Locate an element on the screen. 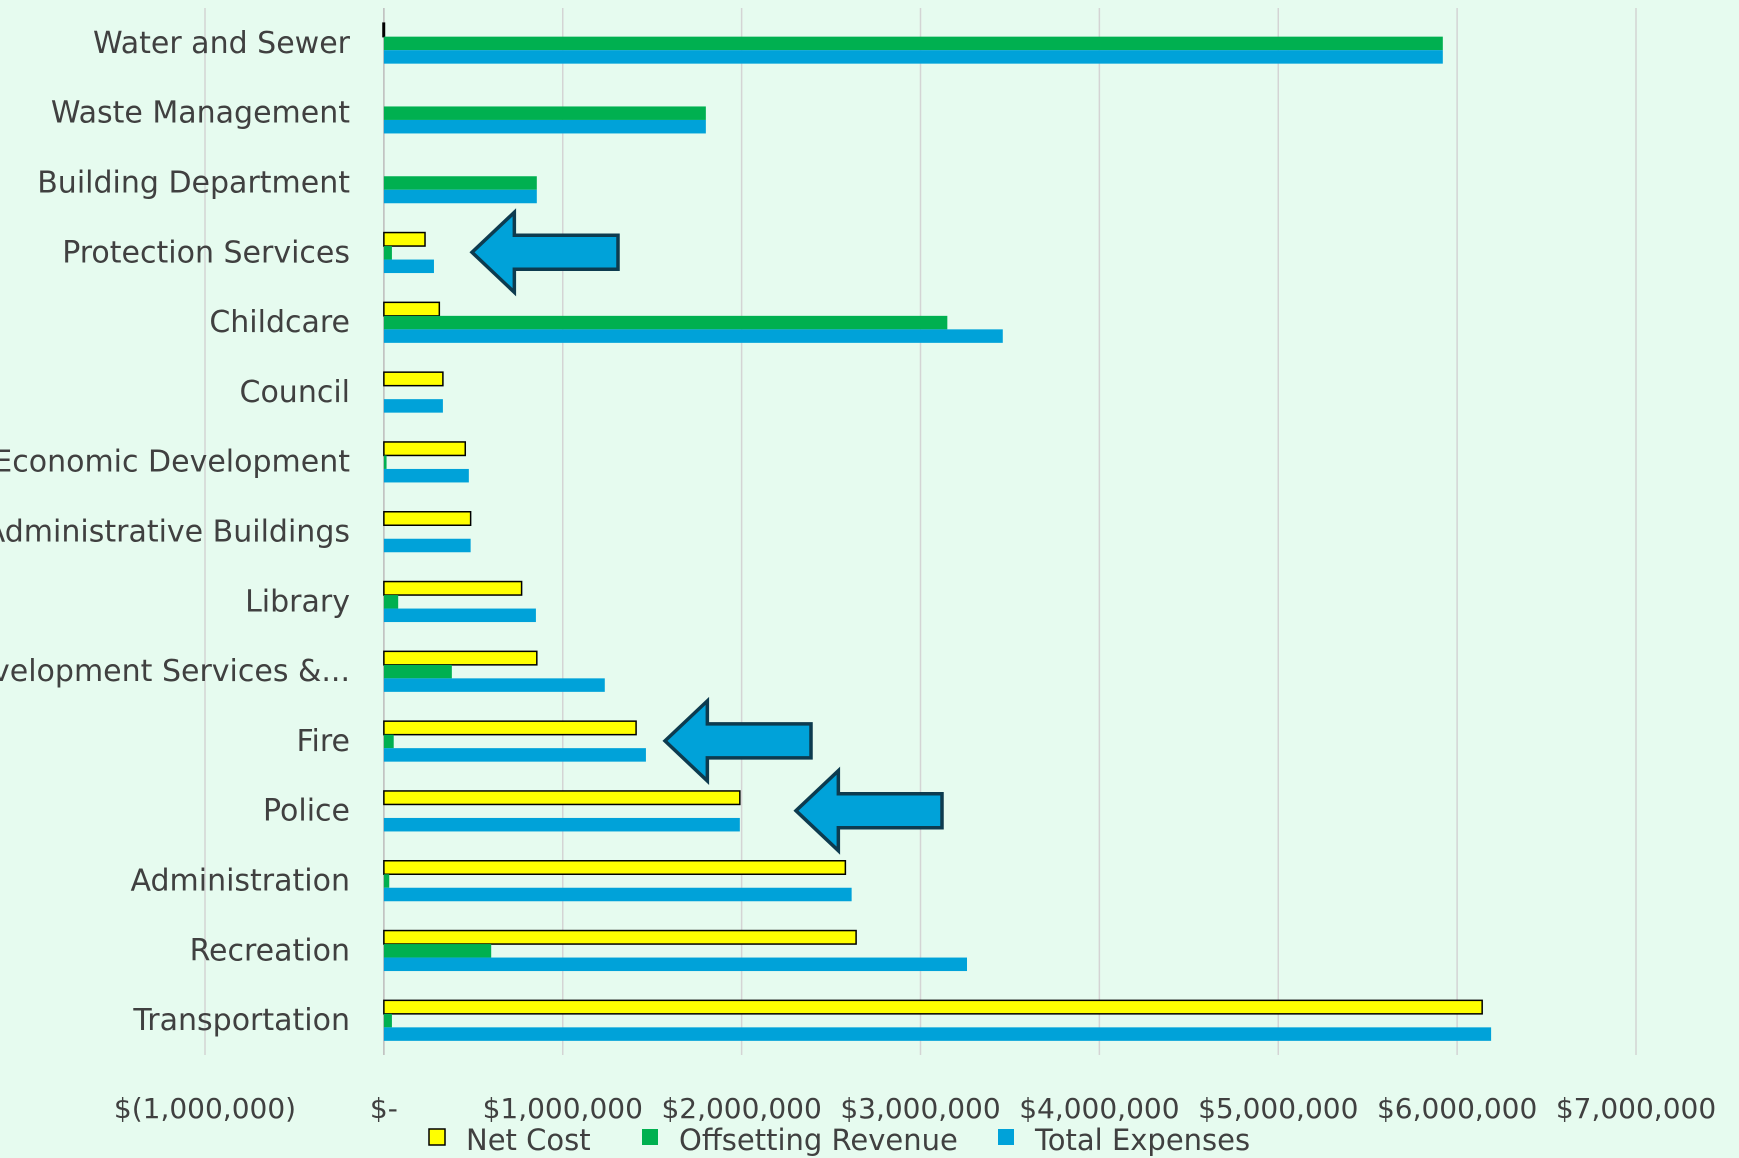 Image resolution: width=1739 pixels, height=1158 pixels. category-label-water-and-sewer: Water and Sewer is located at coordinates (222, 43).